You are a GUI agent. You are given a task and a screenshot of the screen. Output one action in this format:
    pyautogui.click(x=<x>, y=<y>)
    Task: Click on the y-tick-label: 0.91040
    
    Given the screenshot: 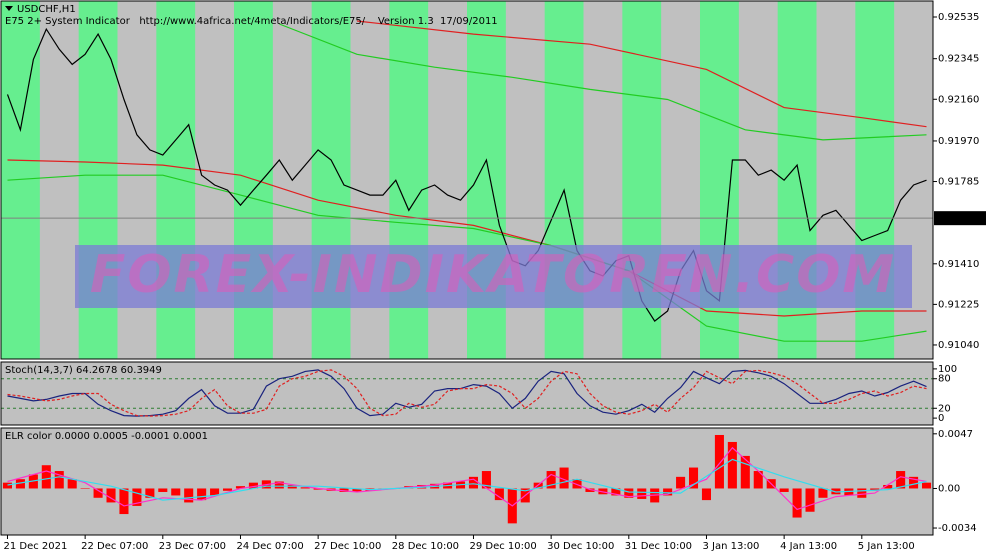 What is the action you would take?
    pyautogui.click(x=958, y=345)
    